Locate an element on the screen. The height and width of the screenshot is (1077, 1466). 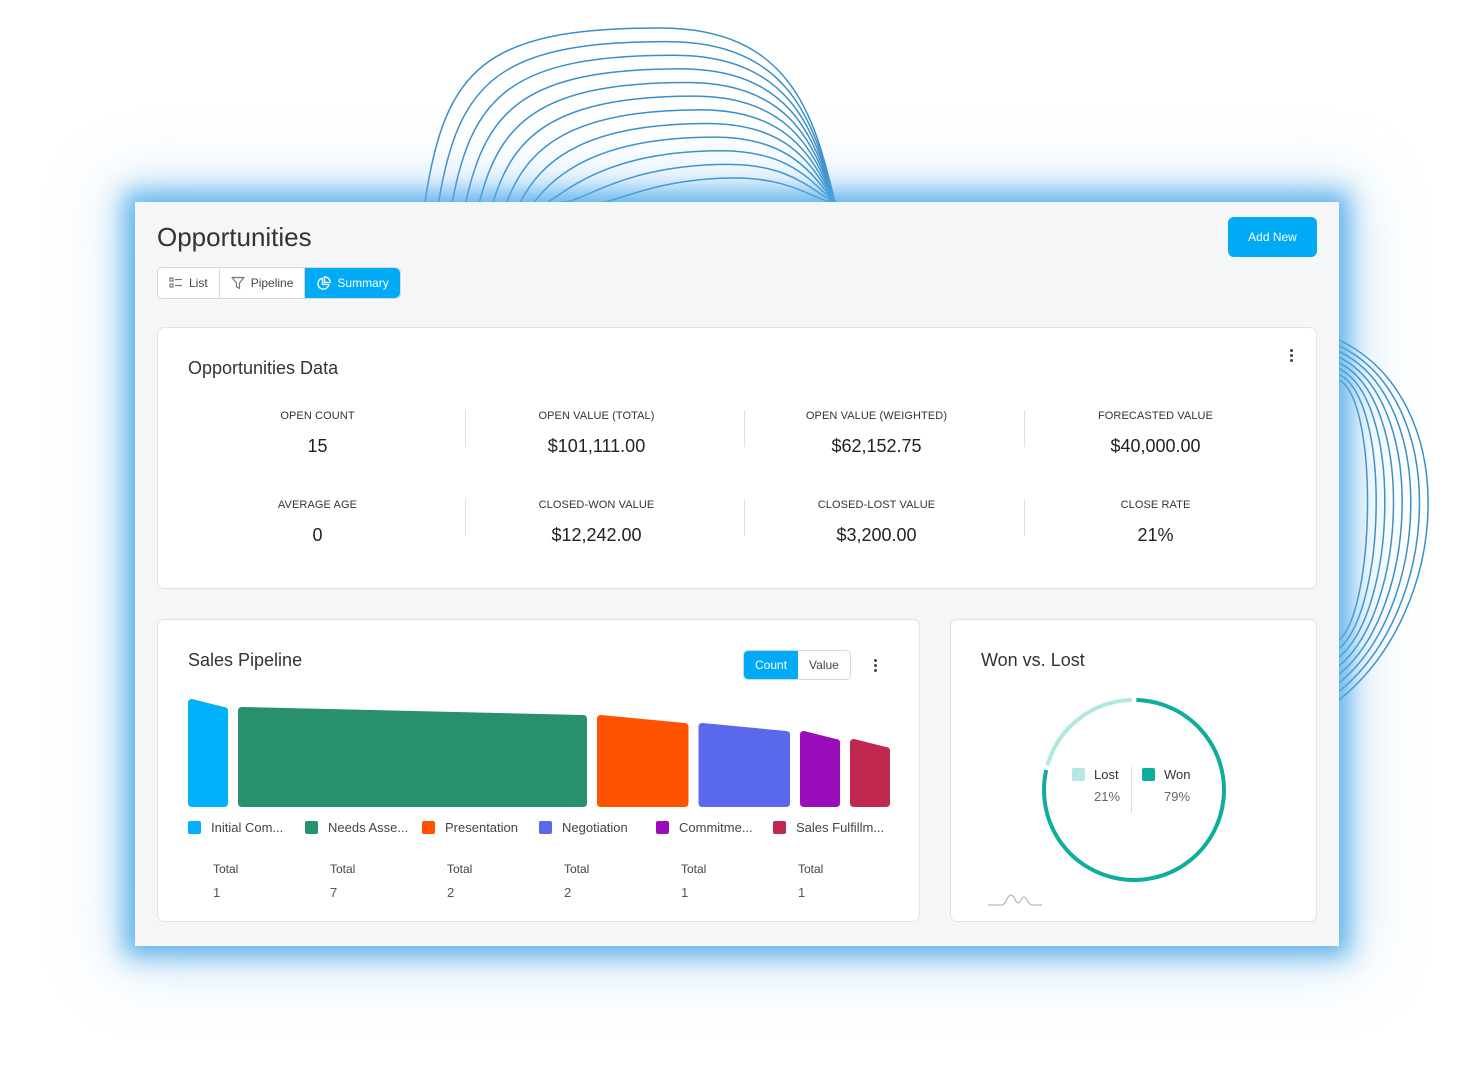
stage-total: Total 7 is located at coordinates (342, 881).